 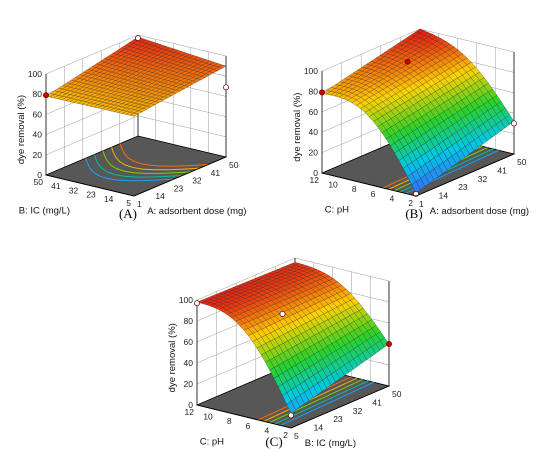 What do you see at coordinates (109, 199) in the screenshot?
I see `y-tick-label: 14` at bounding box center [109, 199].